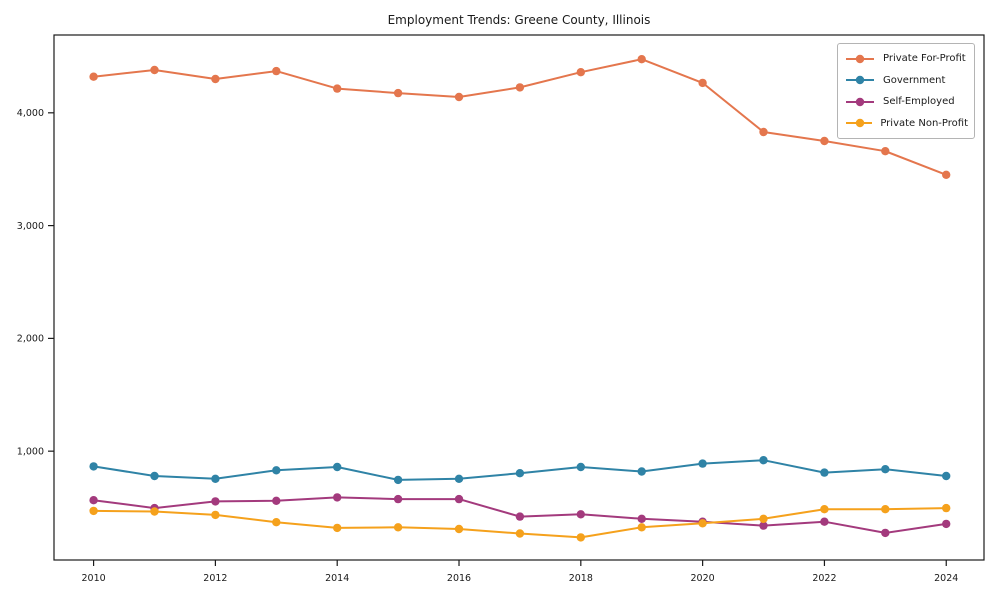 This screenshot has width=1000, height=600. What do you see at coordinates (30, 226) in the screenshot?
I see `y-axis-tick-label: 3,000` at bounding box center [30, 226].